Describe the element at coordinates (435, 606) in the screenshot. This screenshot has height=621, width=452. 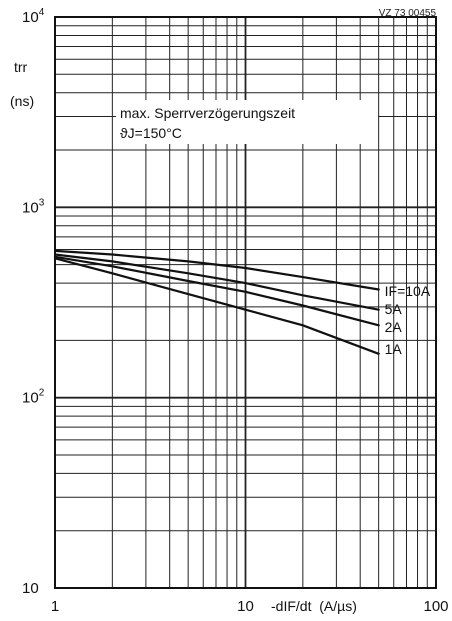
I see `x-tick-label: 100` at that location.